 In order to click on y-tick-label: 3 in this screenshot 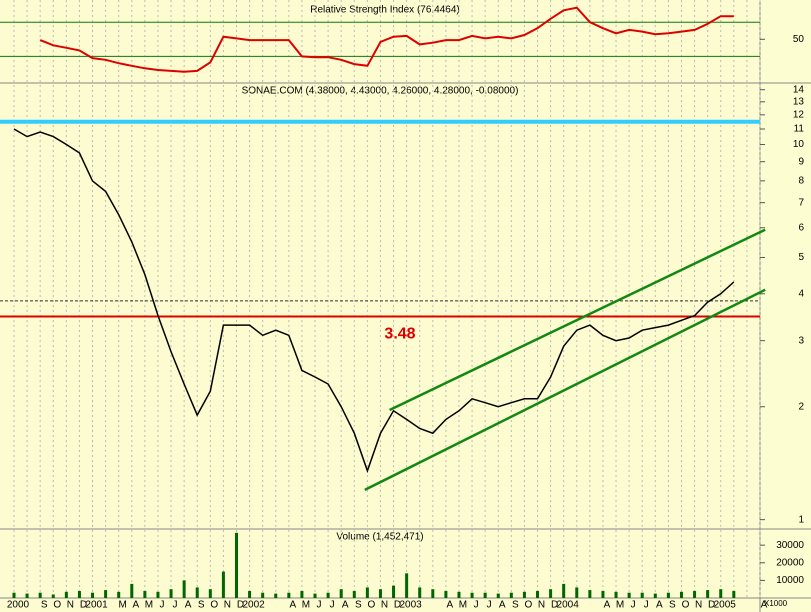, I will do `click(801, 340)`.